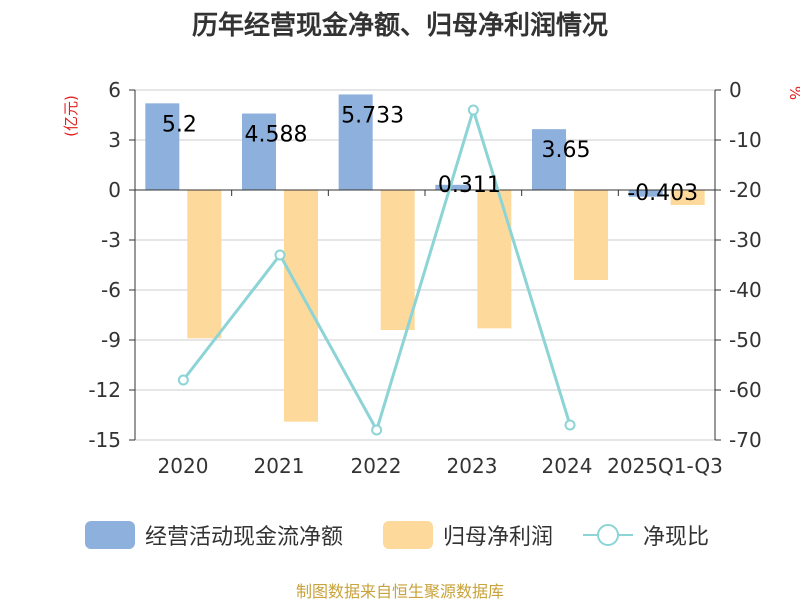 This screenshot has width=800, height=602. What do you see at coordinates (399, 591) in the screenshot?
I see `source-note: 制图数据来自恒生聚源数据库` at bounding box center [399, 591].